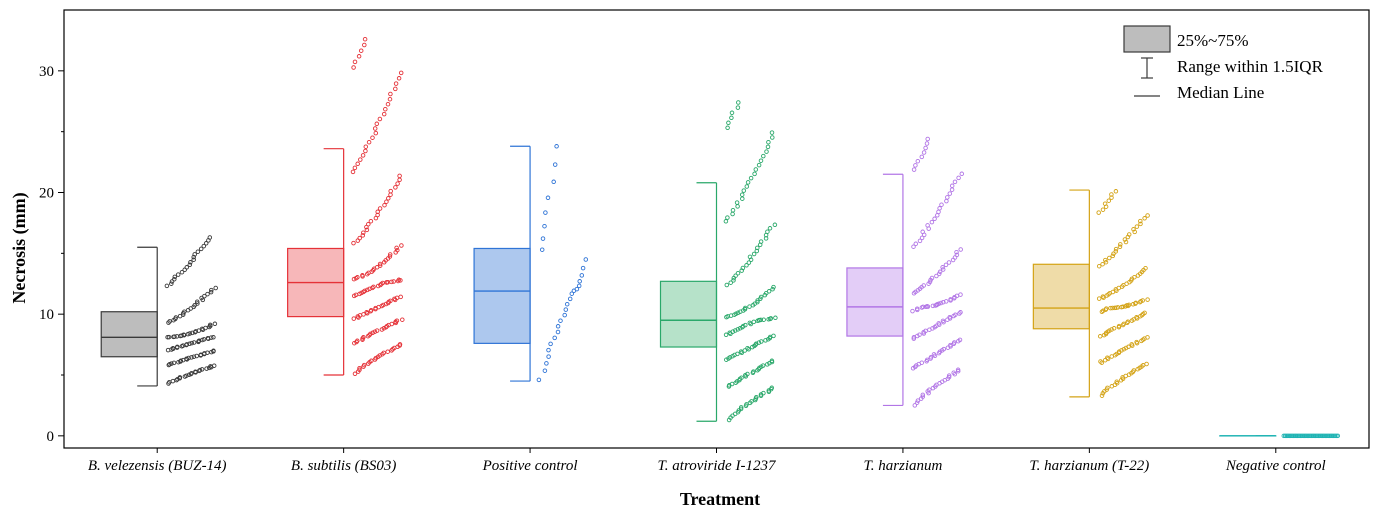 This screenshot has width=1380, height=514. I want to click on y-tick-label: 30, so click(46, 72).